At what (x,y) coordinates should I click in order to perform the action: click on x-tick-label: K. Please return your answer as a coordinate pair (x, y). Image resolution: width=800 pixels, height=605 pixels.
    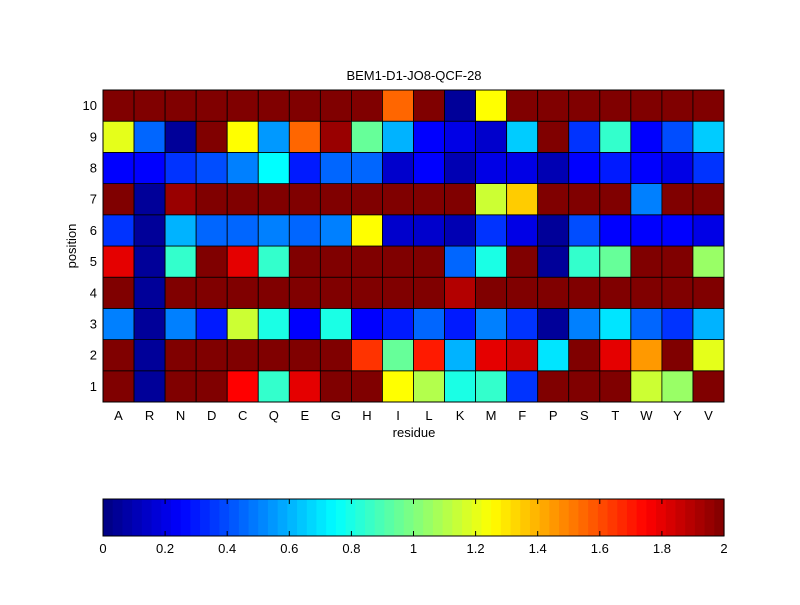
    Looking at the image, I should click on (460, 415).